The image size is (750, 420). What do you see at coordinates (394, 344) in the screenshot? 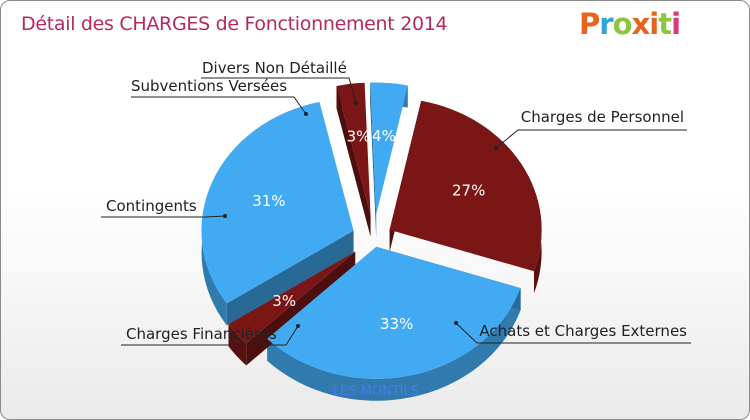
I see `pie-slice-side` at bounding box center [394, 344].